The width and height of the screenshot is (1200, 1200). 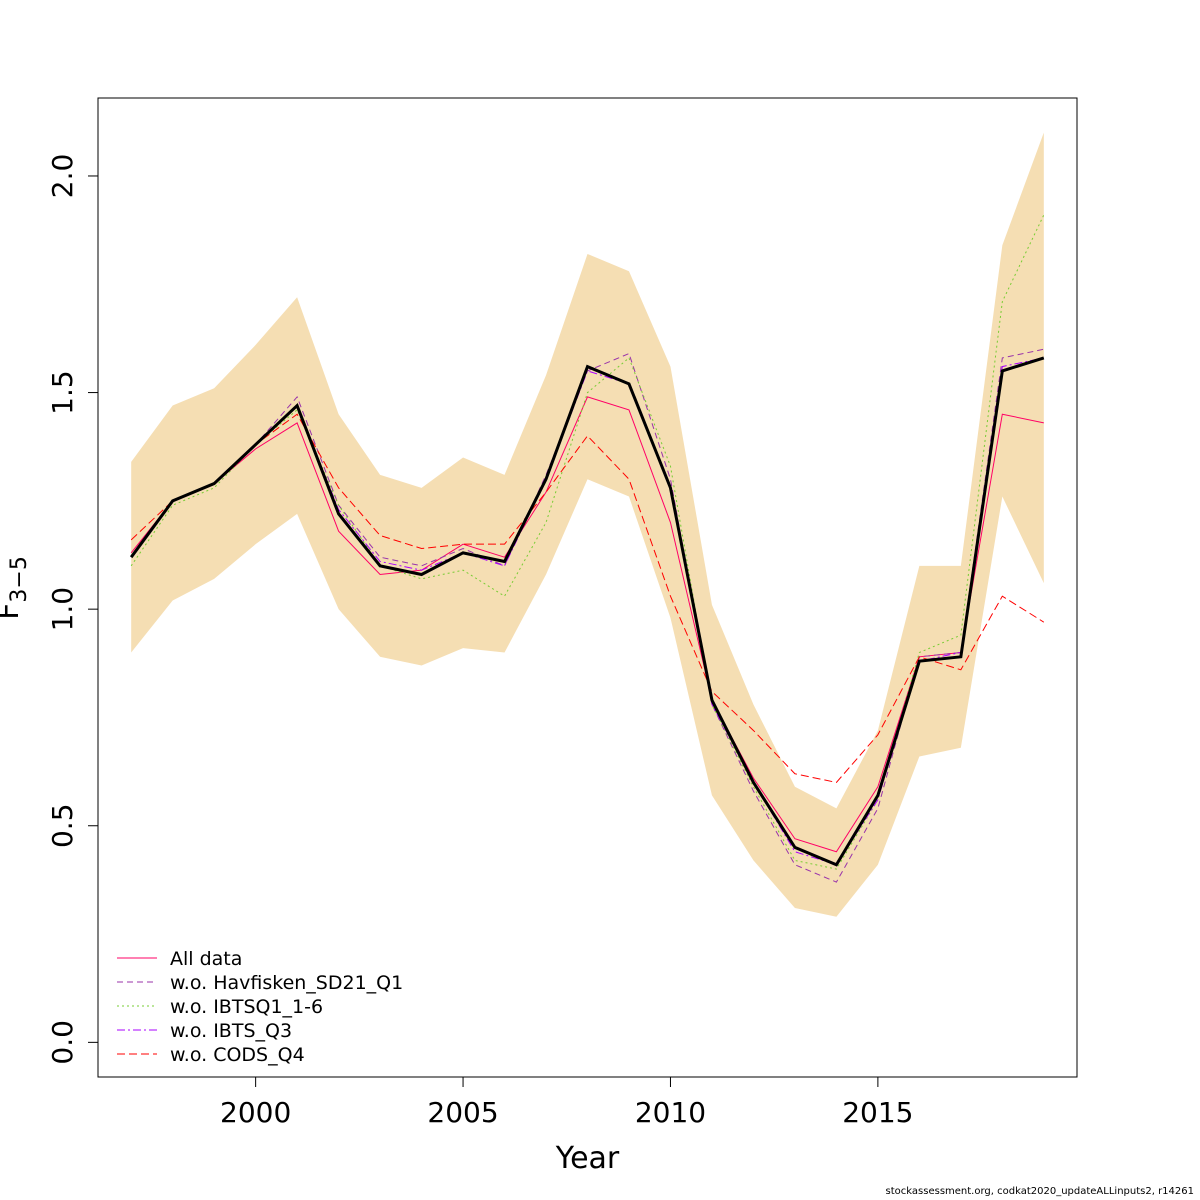 I want to click on y-tick-label: 1.5, so click(x=62, y=392).